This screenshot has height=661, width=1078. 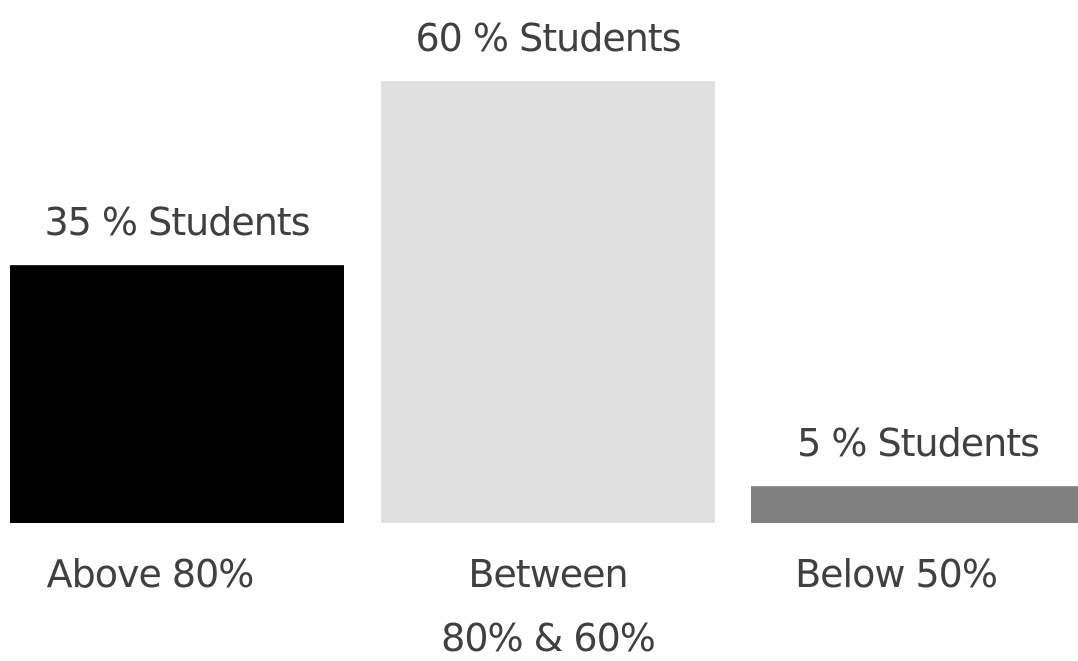 I want to click on category-label-between-80-60: Between 80% & 60%, so click(x=548, y=604).